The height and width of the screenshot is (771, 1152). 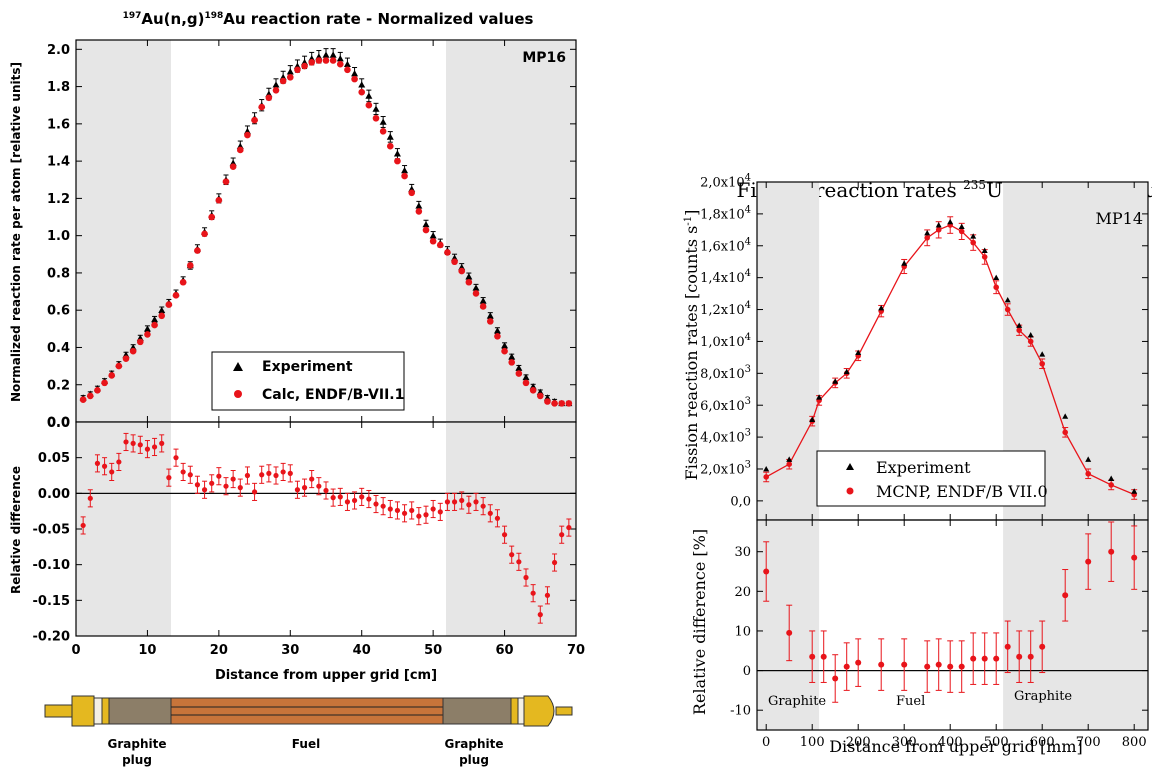 I want to click on rod-label-graphite-left-2: plug, so click(x=137, y=760).